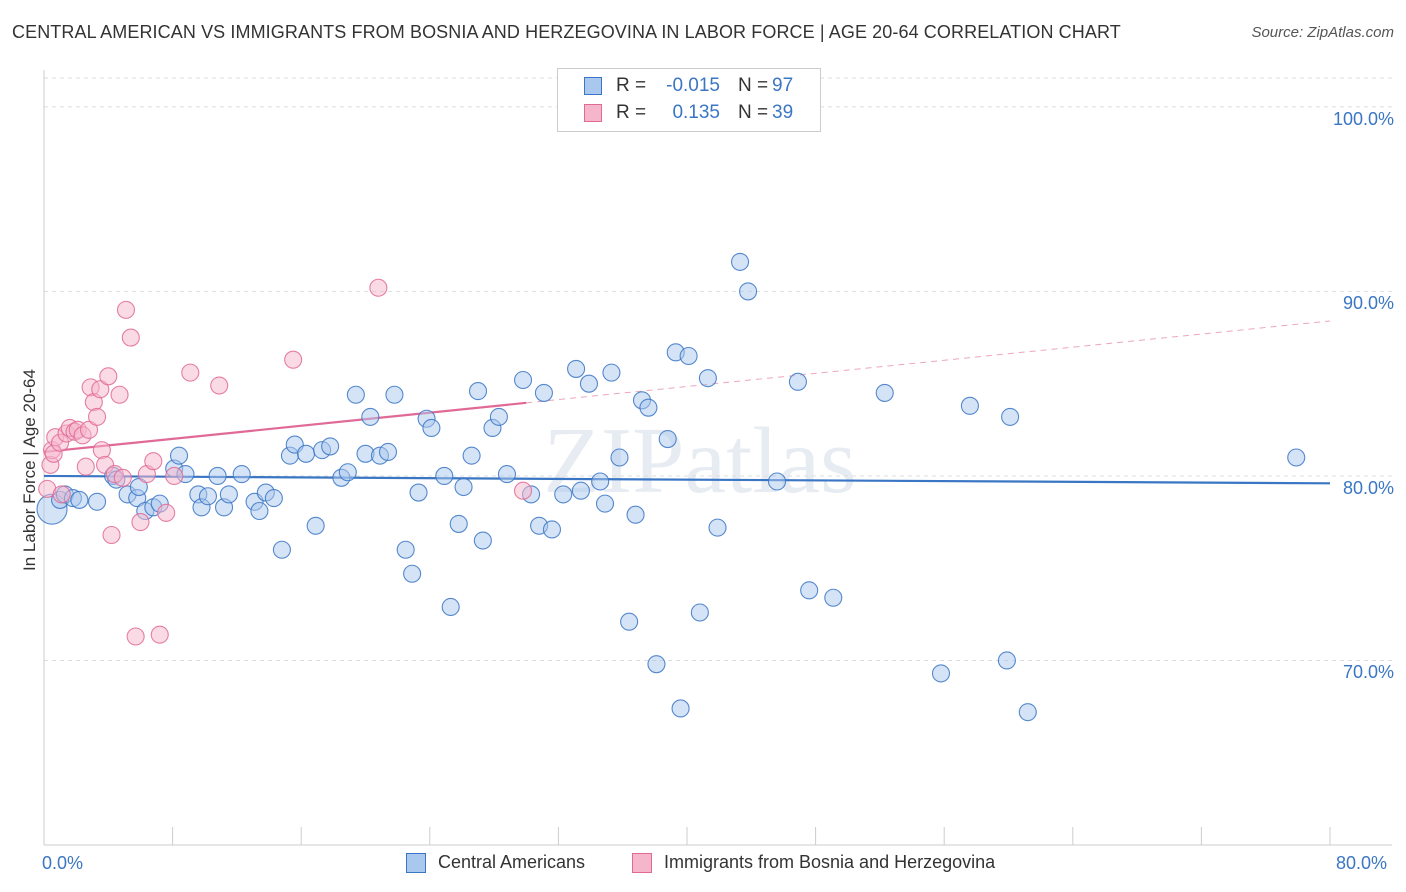  I want to click on legend-r-value: 0.135, so click(696, 112).